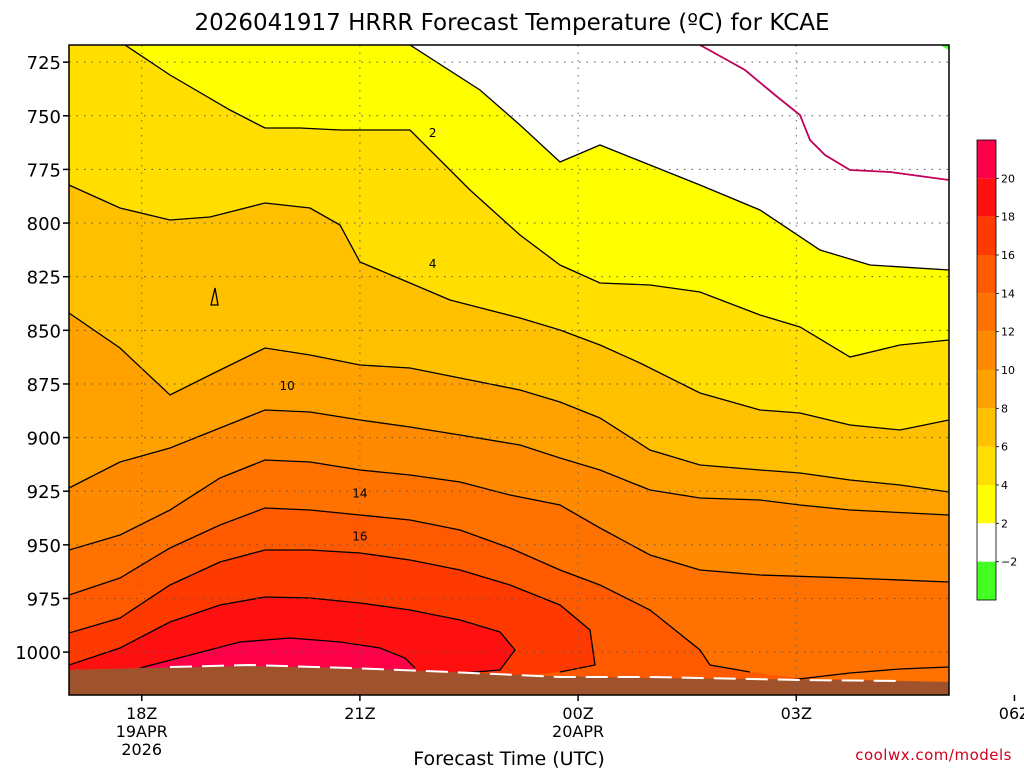  I want to click on y-tick-label: 825, so click(44, 278).